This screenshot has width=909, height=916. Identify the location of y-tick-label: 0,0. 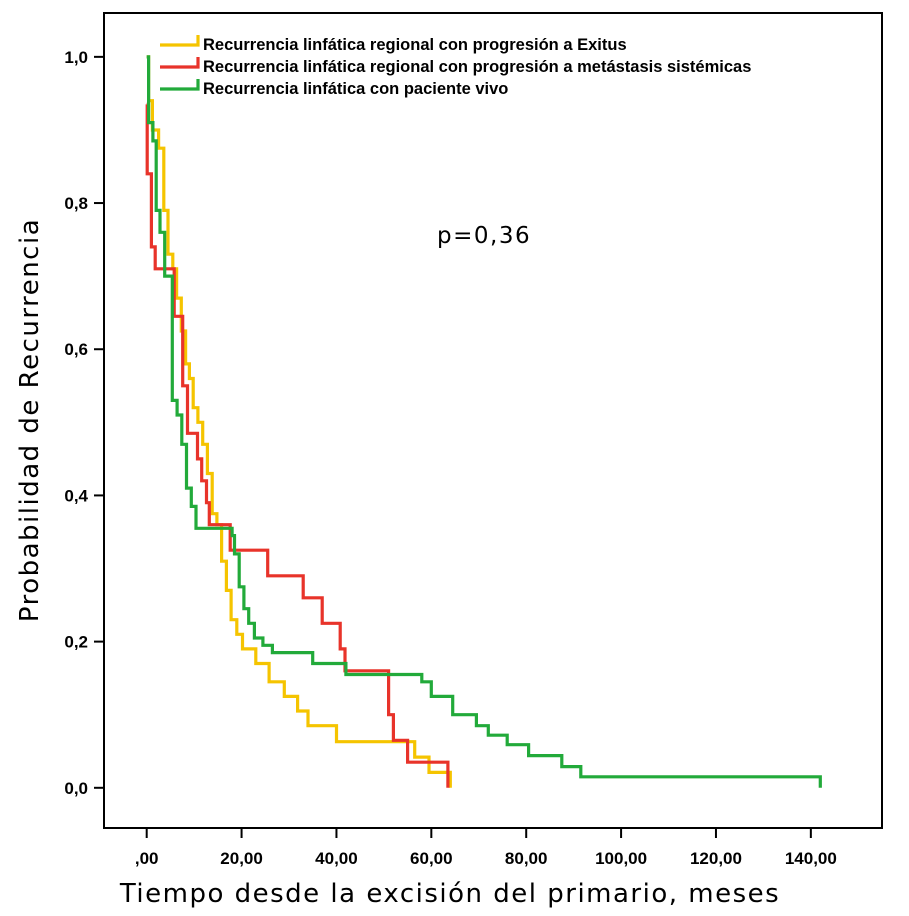
(76, 788).